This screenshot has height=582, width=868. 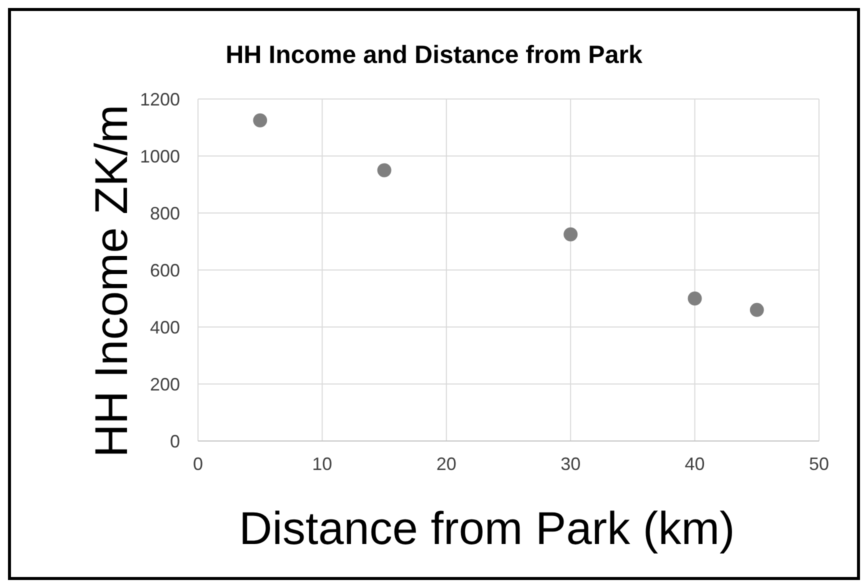 What do you see at coordinates (819, 464) in the screenshot?
I see `x-tick-label: 50` at bounding box center [819, 464].